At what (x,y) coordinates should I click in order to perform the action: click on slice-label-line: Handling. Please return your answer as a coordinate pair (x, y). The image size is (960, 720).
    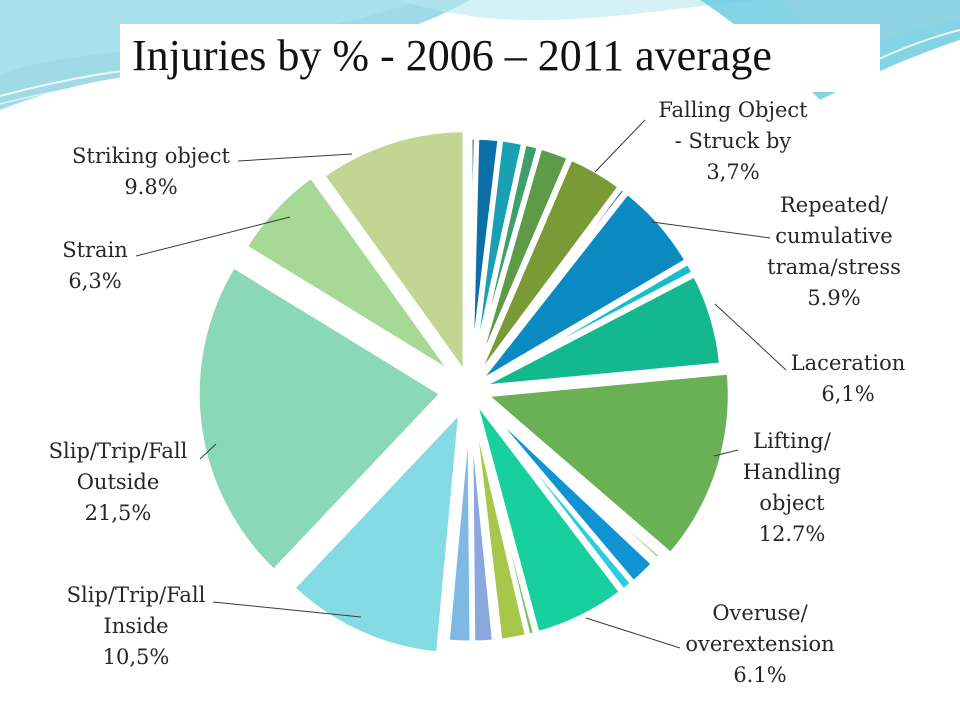
    Looking at the image, I should click on (792, 472).